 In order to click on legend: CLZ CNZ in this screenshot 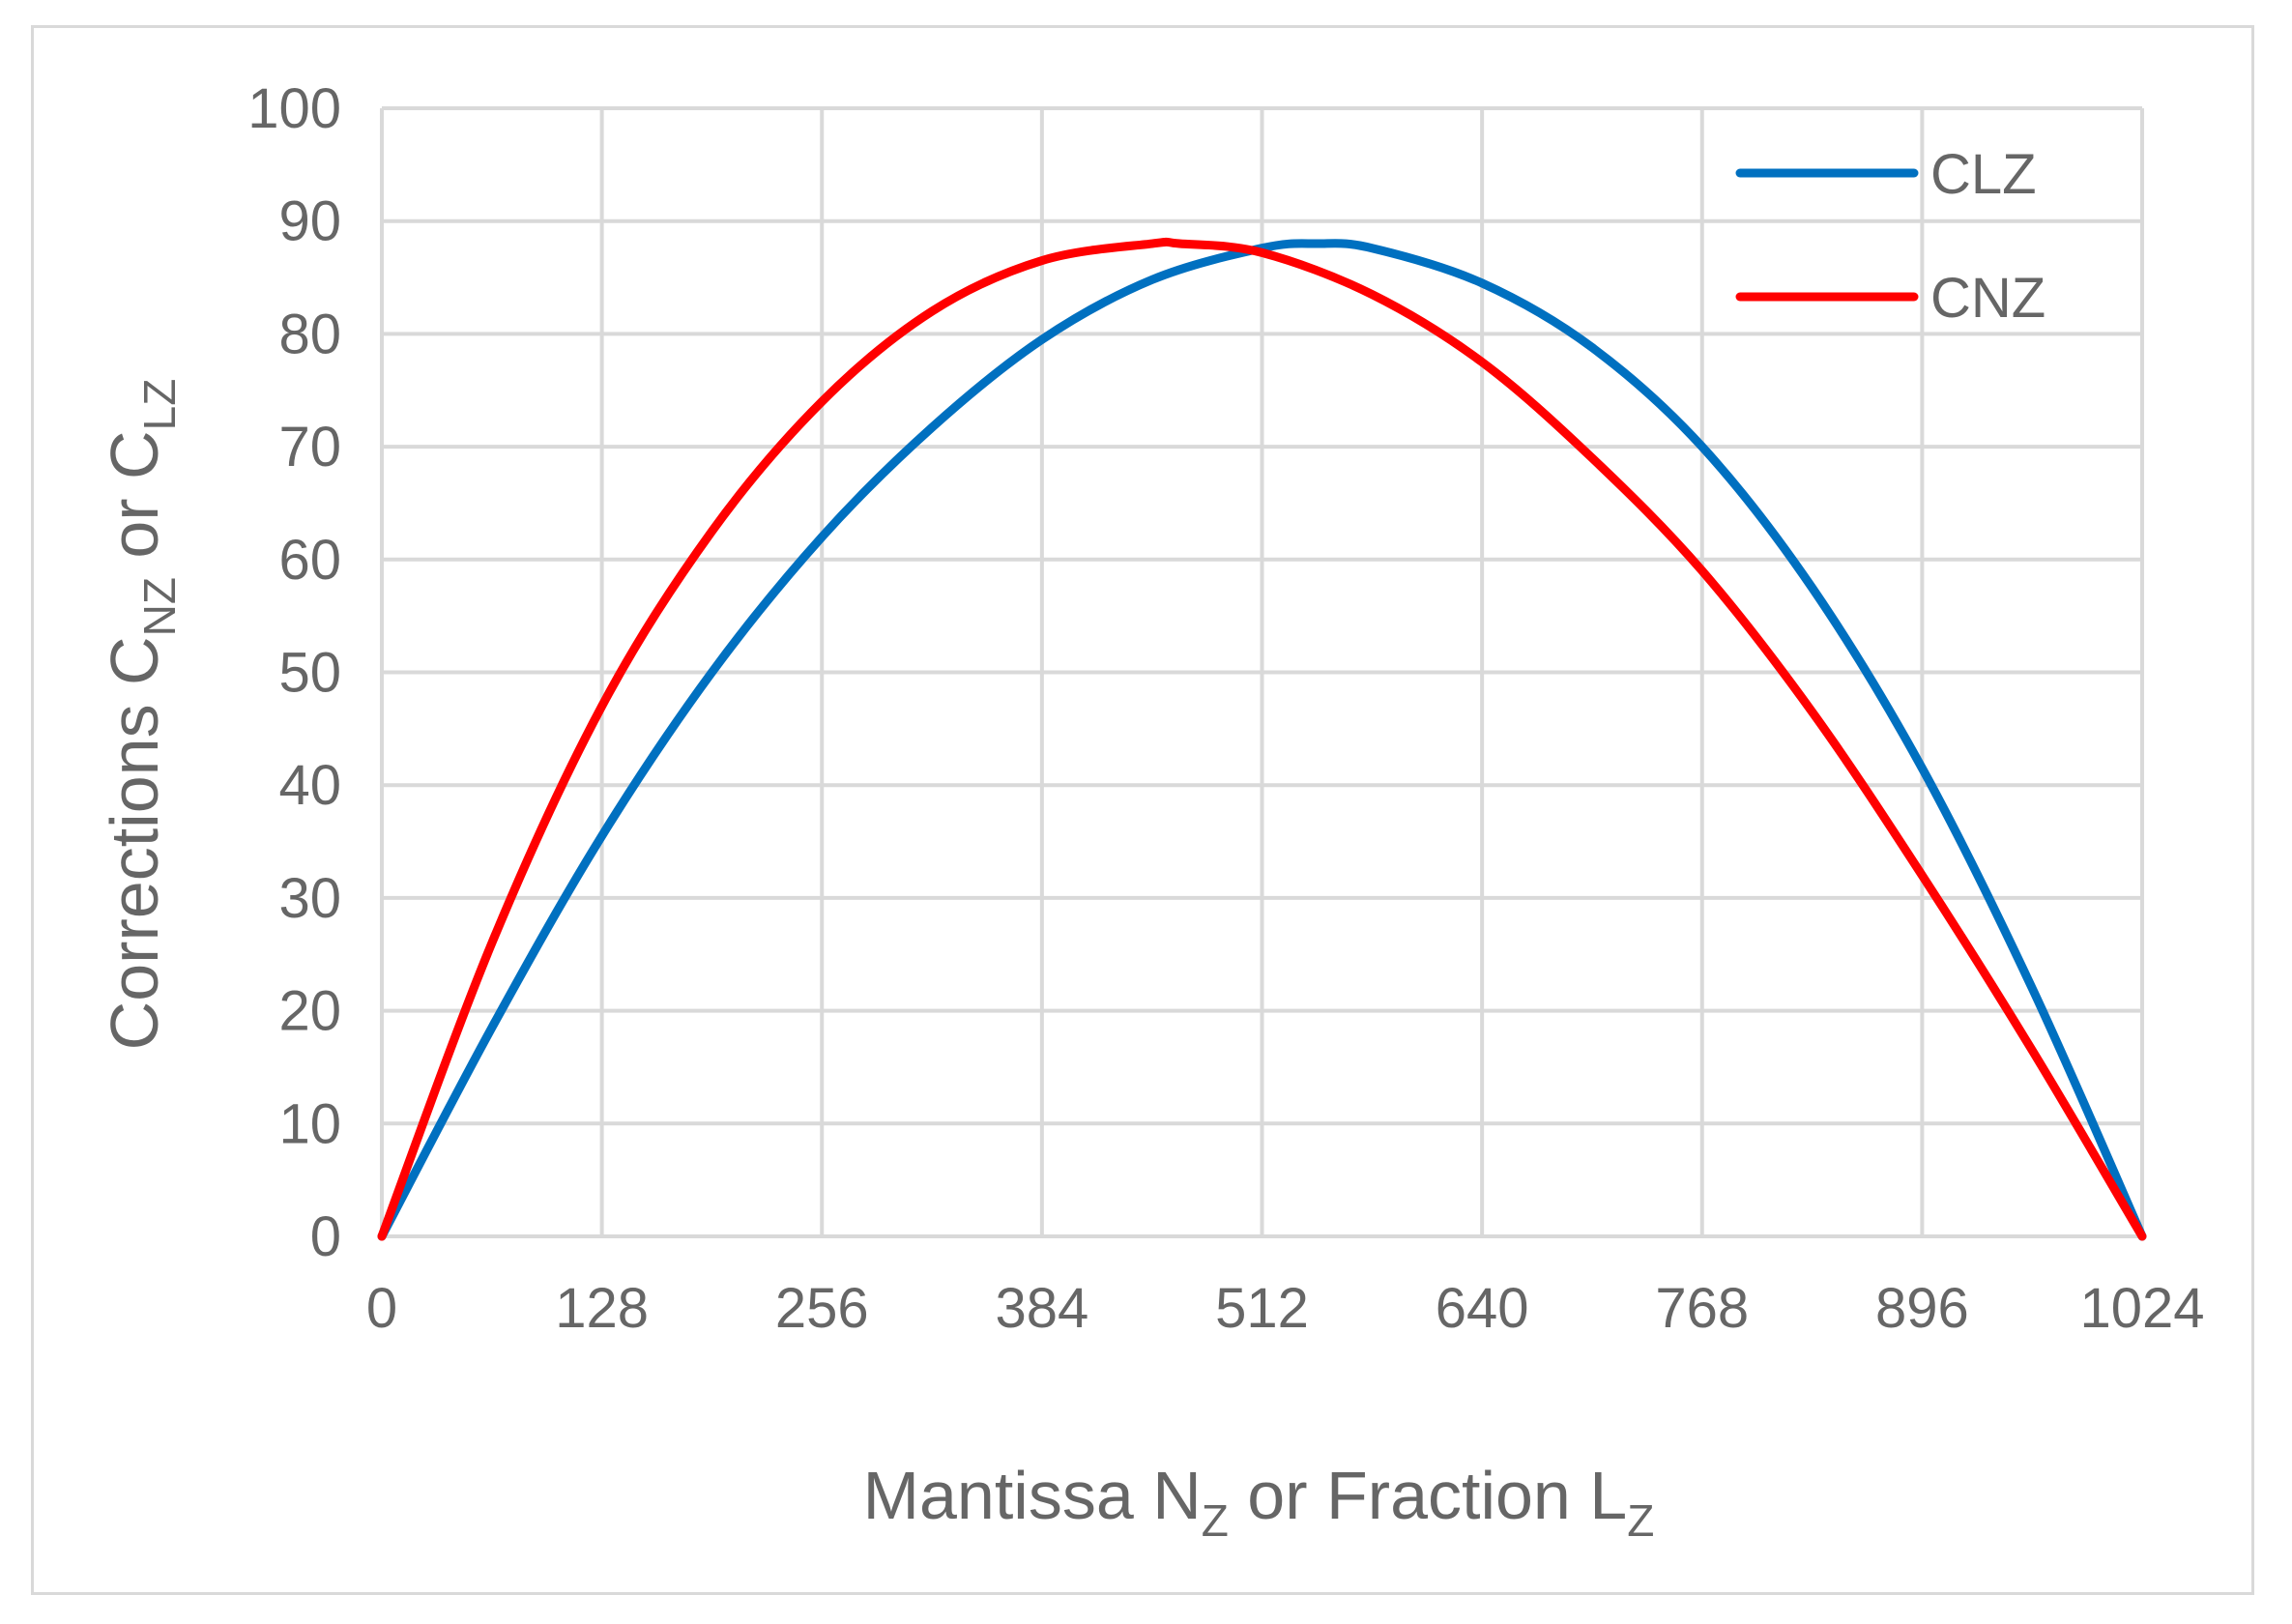, I will do `click(1890, 236)`.